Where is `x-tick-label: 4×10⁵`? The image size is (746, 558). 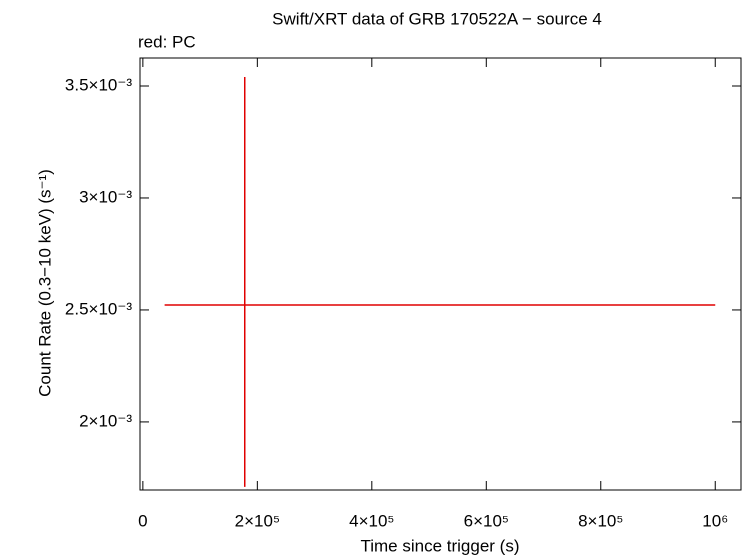 x-tick-label: 4×10⁵ is located at coordinates (371, 520).